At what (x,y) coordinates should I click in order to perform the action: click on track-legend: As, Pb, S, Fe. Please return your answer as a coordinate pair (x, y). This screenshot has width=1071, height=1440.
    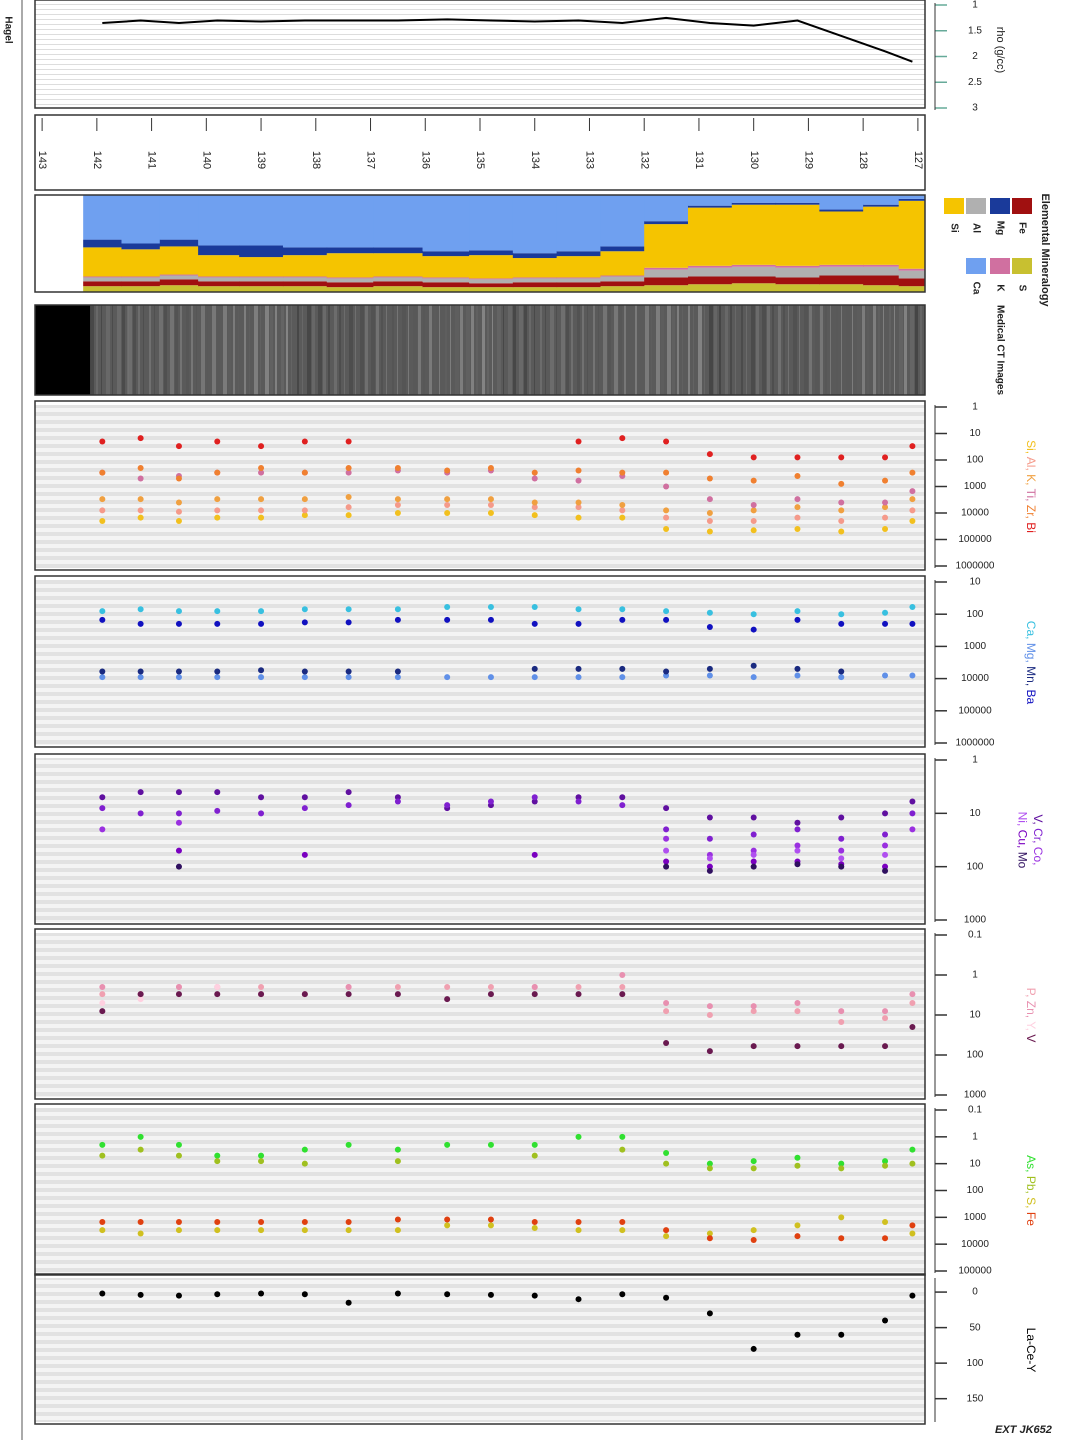
    Looking at the image, I should click on (1031, 1190).